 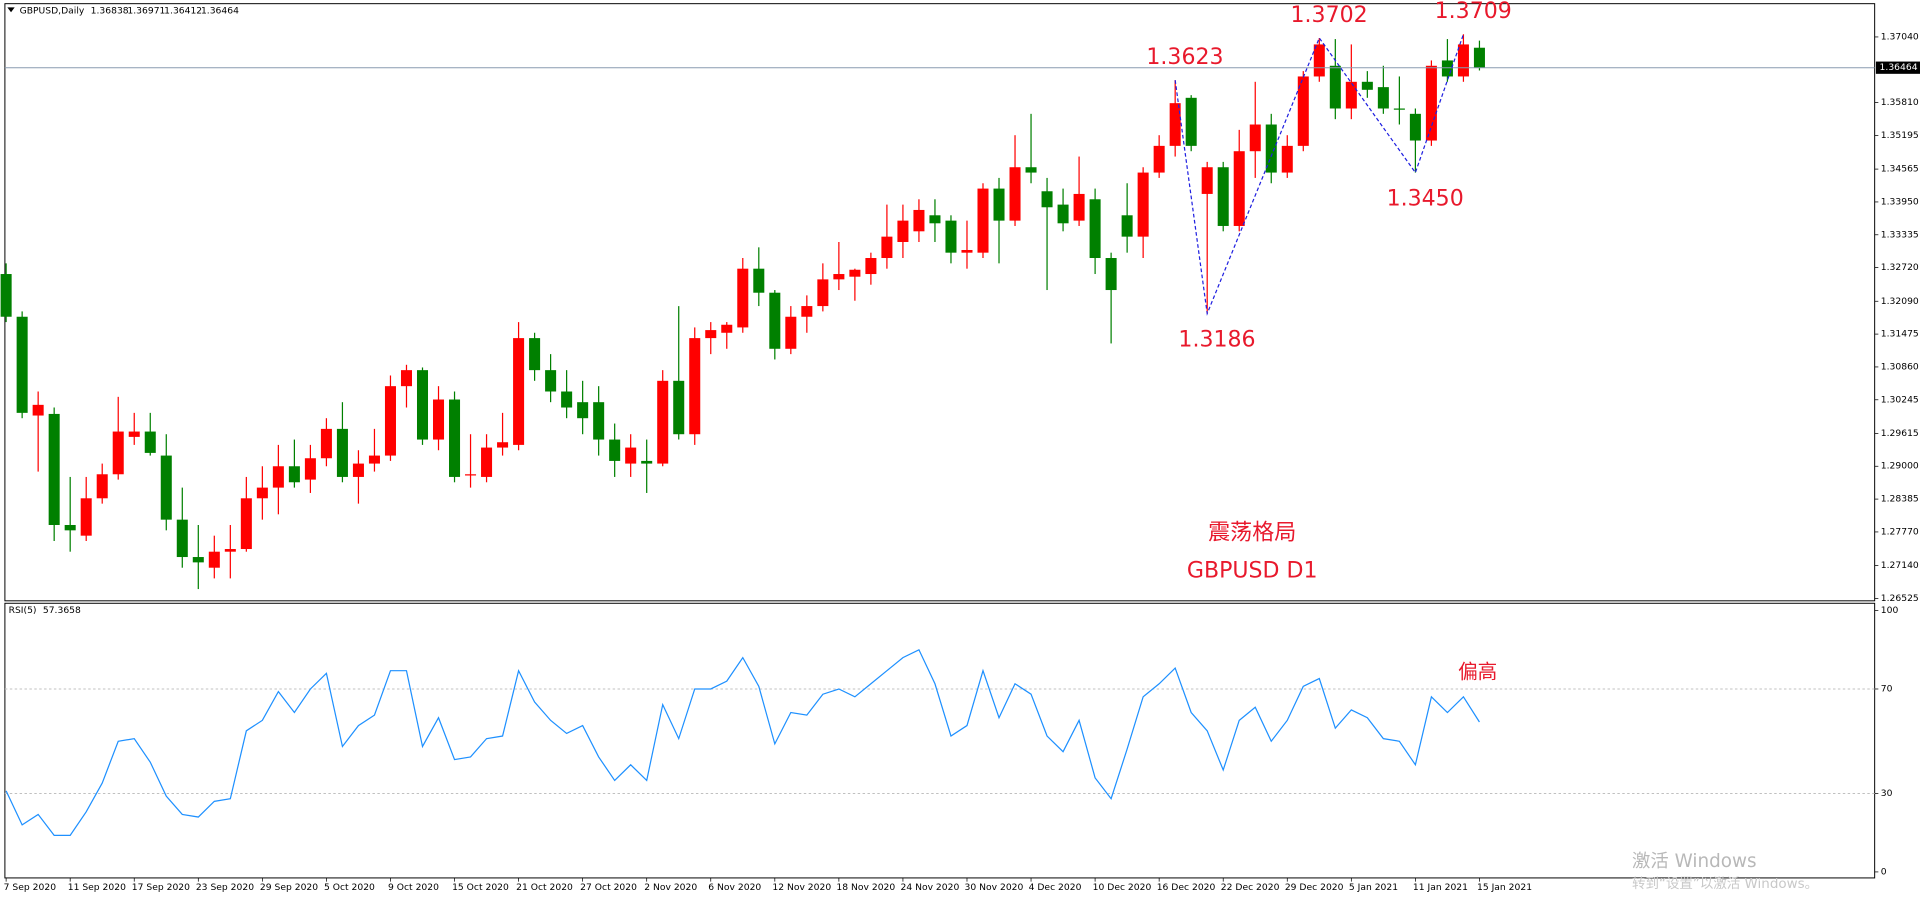 What do you see at coordinates (1373, 887) in the screenshot?
I see `x-tick-label: 5 Jan 2021` at bounding box center [1373, 887].